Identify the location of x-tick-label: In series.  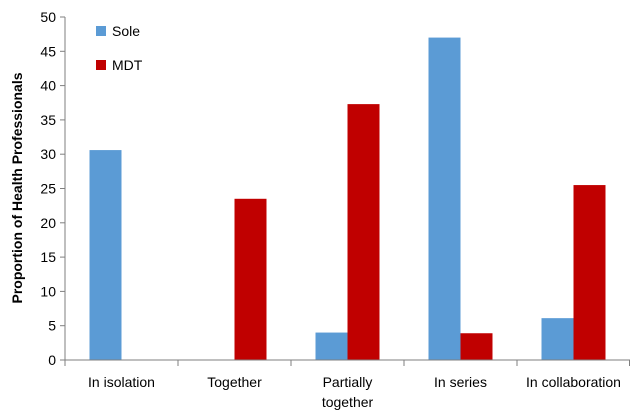
(460, 382).